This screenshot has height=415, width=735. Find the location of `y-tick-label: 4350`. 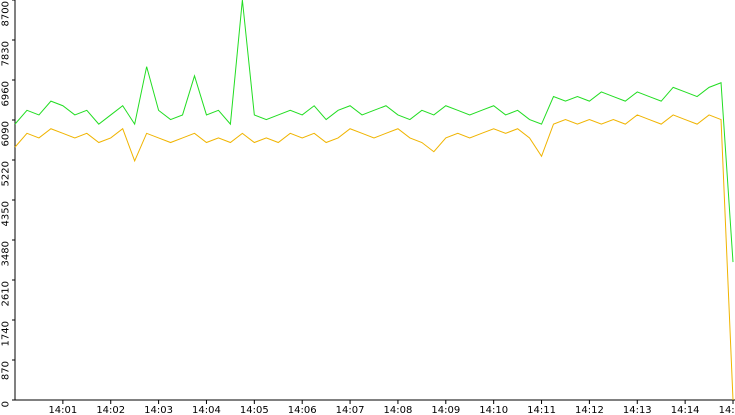

y-tick-label: 4350 is located at coordinates (5, 213).